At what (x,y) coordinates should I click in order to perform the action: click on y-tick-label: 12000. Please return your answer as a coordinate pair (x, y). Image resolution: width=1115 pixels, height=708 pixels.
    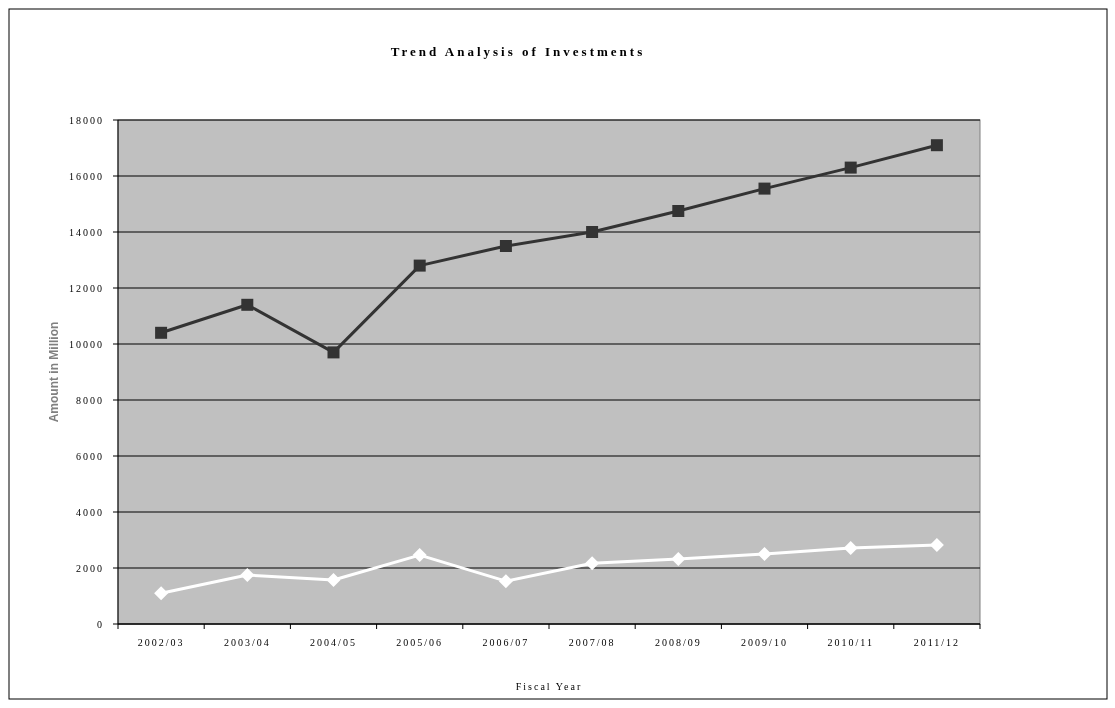
    Looking at the image, I should click on (86, 288).